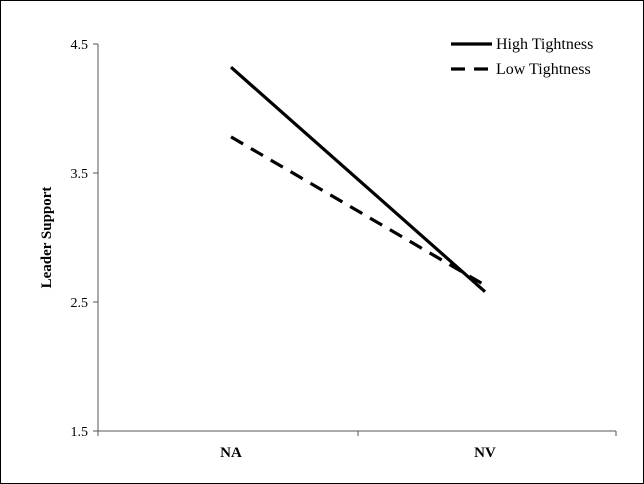 The width and height of the screenshot is (644, 484). What do you see at coordinates (485, 453) in the screenshot?
I see `x-category-label: NV` at bounding box center [485, 453].